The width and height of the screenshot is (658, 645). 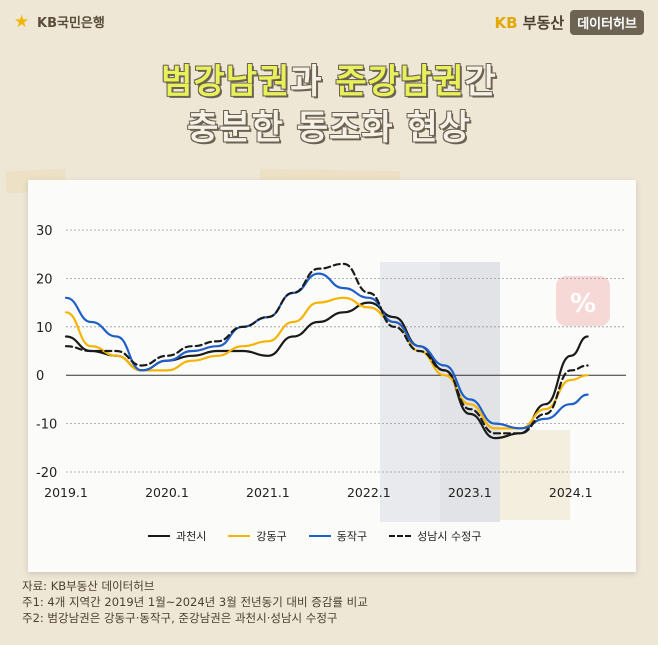 I want to click on legend-swatch-gwacheon, so click(x=159, y=536).